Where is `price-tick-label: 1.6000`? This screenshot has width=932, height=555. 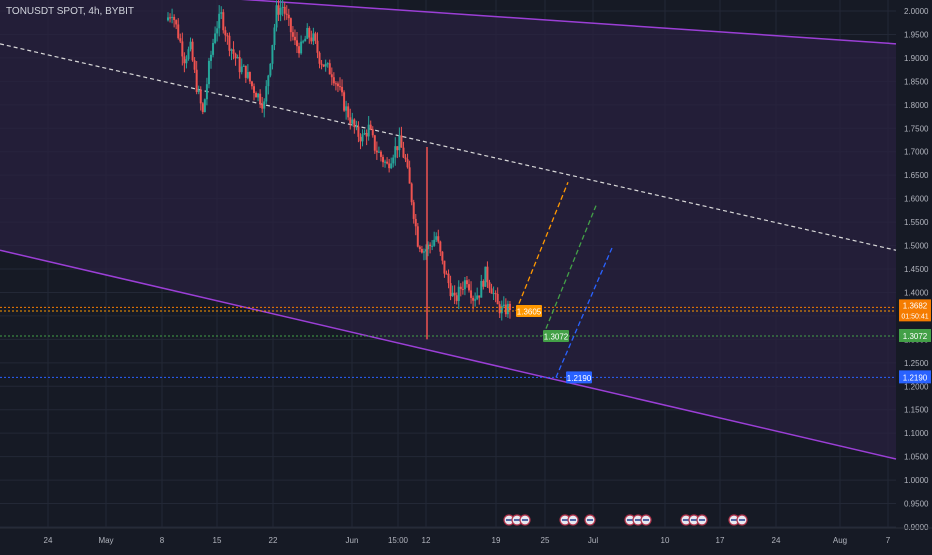
price-tick-label: 1.6000 is located at coordinates (916, 199).